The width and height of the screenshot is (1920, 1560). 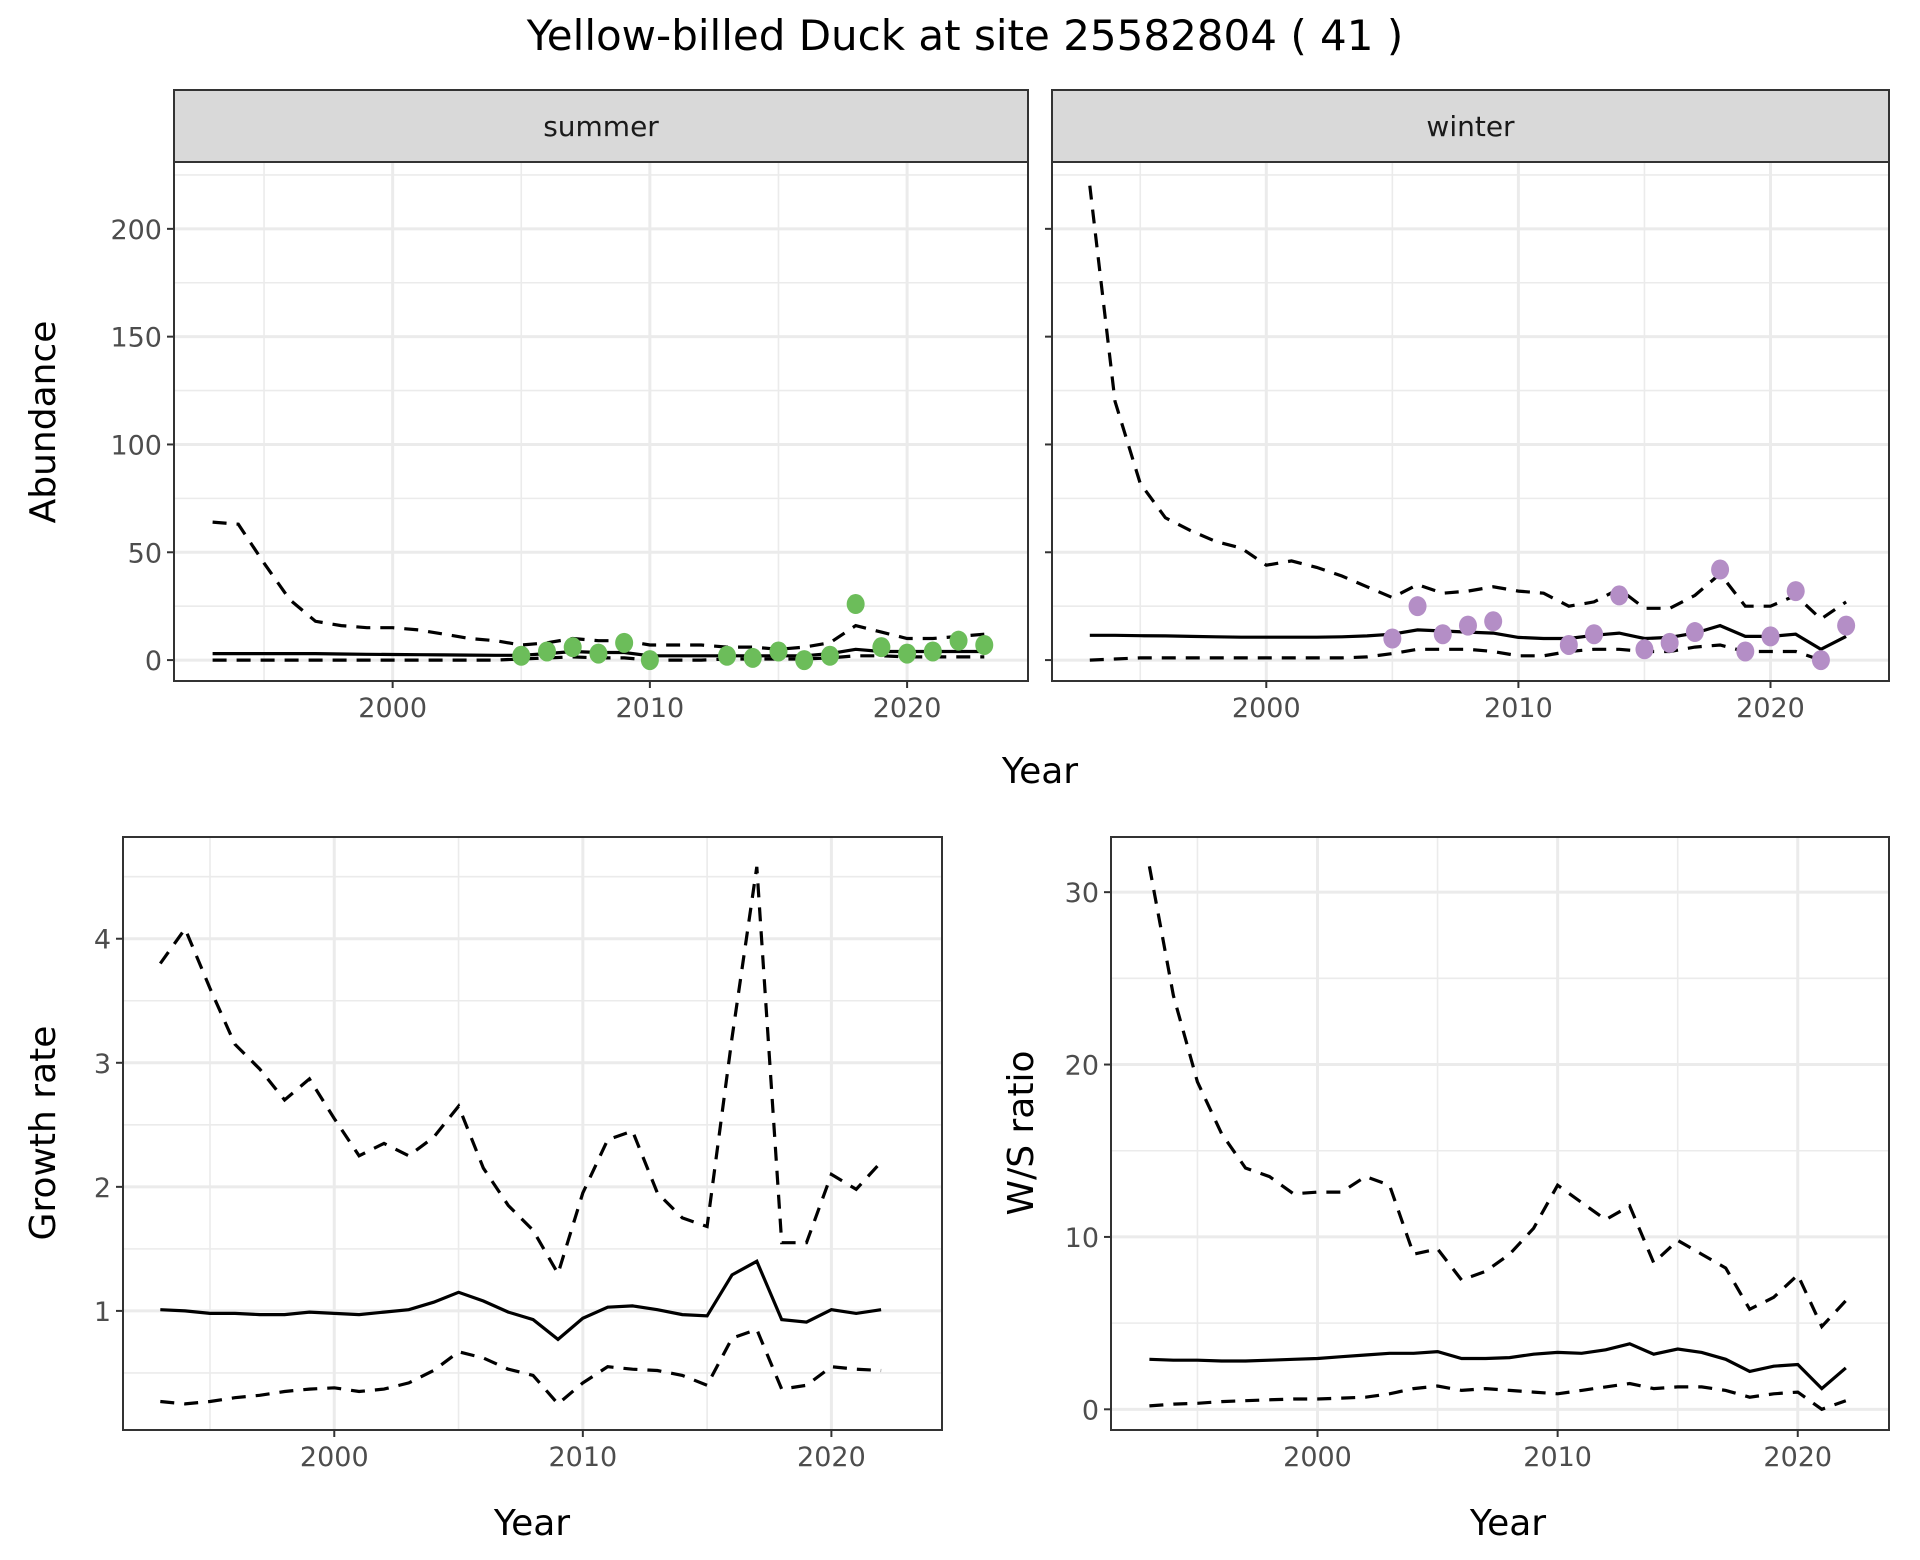 What do you see at coordinates (145, 553) in the screenshot?
I see `y-tick-label: 50` at bounding box center [145, 553].